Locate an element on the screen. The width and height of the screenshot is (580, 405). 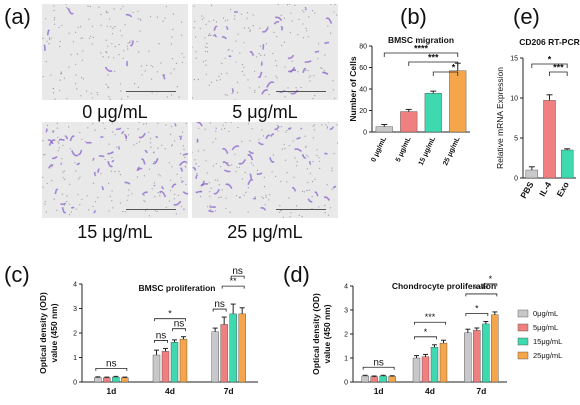
y-tick-label: 5 is located at coordinates (516, 139).